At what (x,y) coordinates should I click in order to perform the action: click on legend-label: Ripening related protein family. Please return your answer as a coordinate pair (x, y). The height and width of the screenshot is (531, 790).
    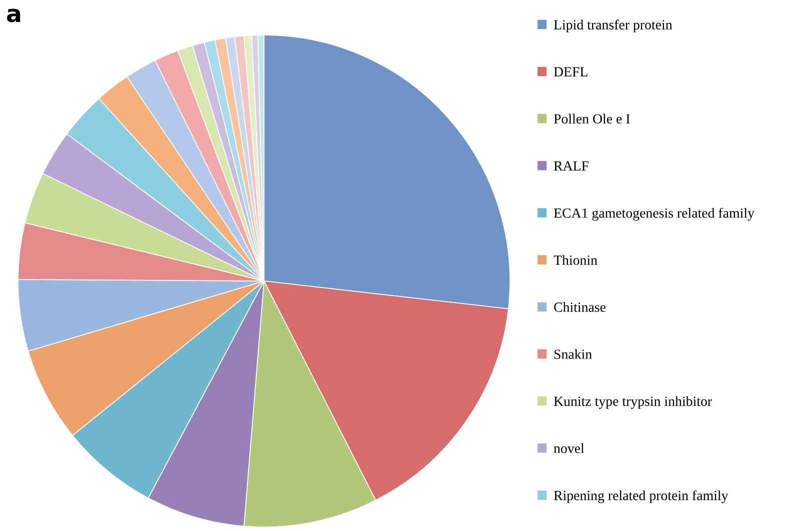
    Looking at the image, I should click on (641, 497).